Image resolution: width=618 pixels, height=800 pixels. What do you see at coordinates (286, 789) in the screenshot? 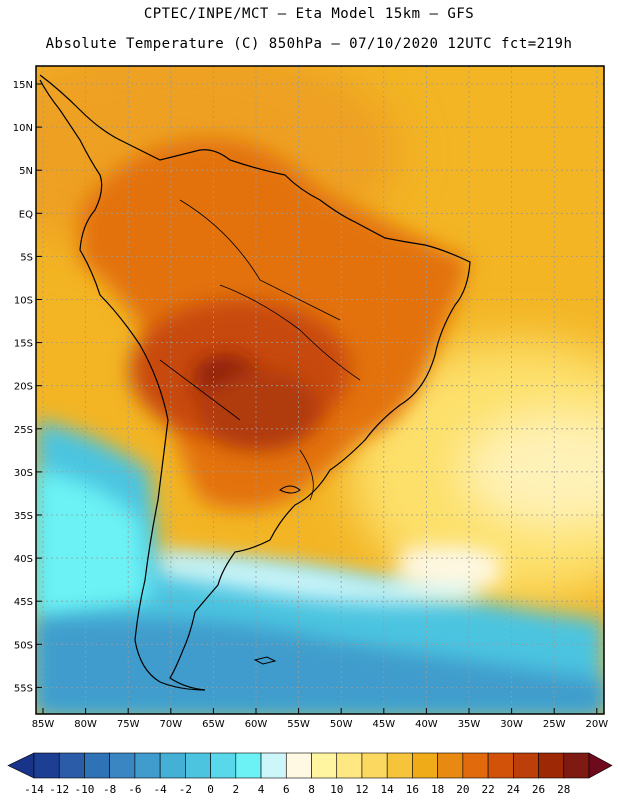
I see `colorbar-label: 6` at bounding box center [286, 789].